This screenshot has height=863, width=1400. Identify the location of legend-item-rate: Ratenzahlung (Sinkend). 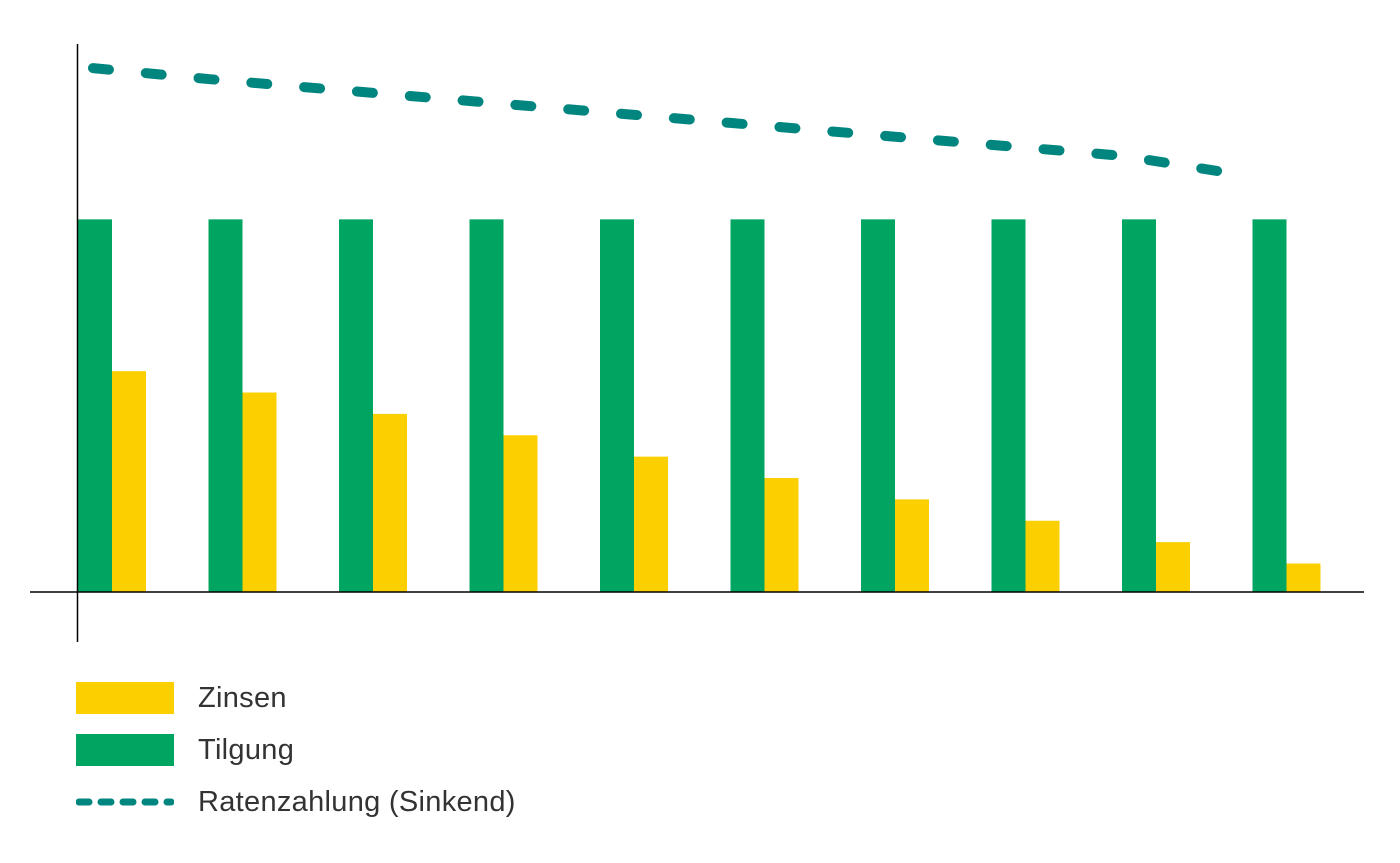
(296, 802).